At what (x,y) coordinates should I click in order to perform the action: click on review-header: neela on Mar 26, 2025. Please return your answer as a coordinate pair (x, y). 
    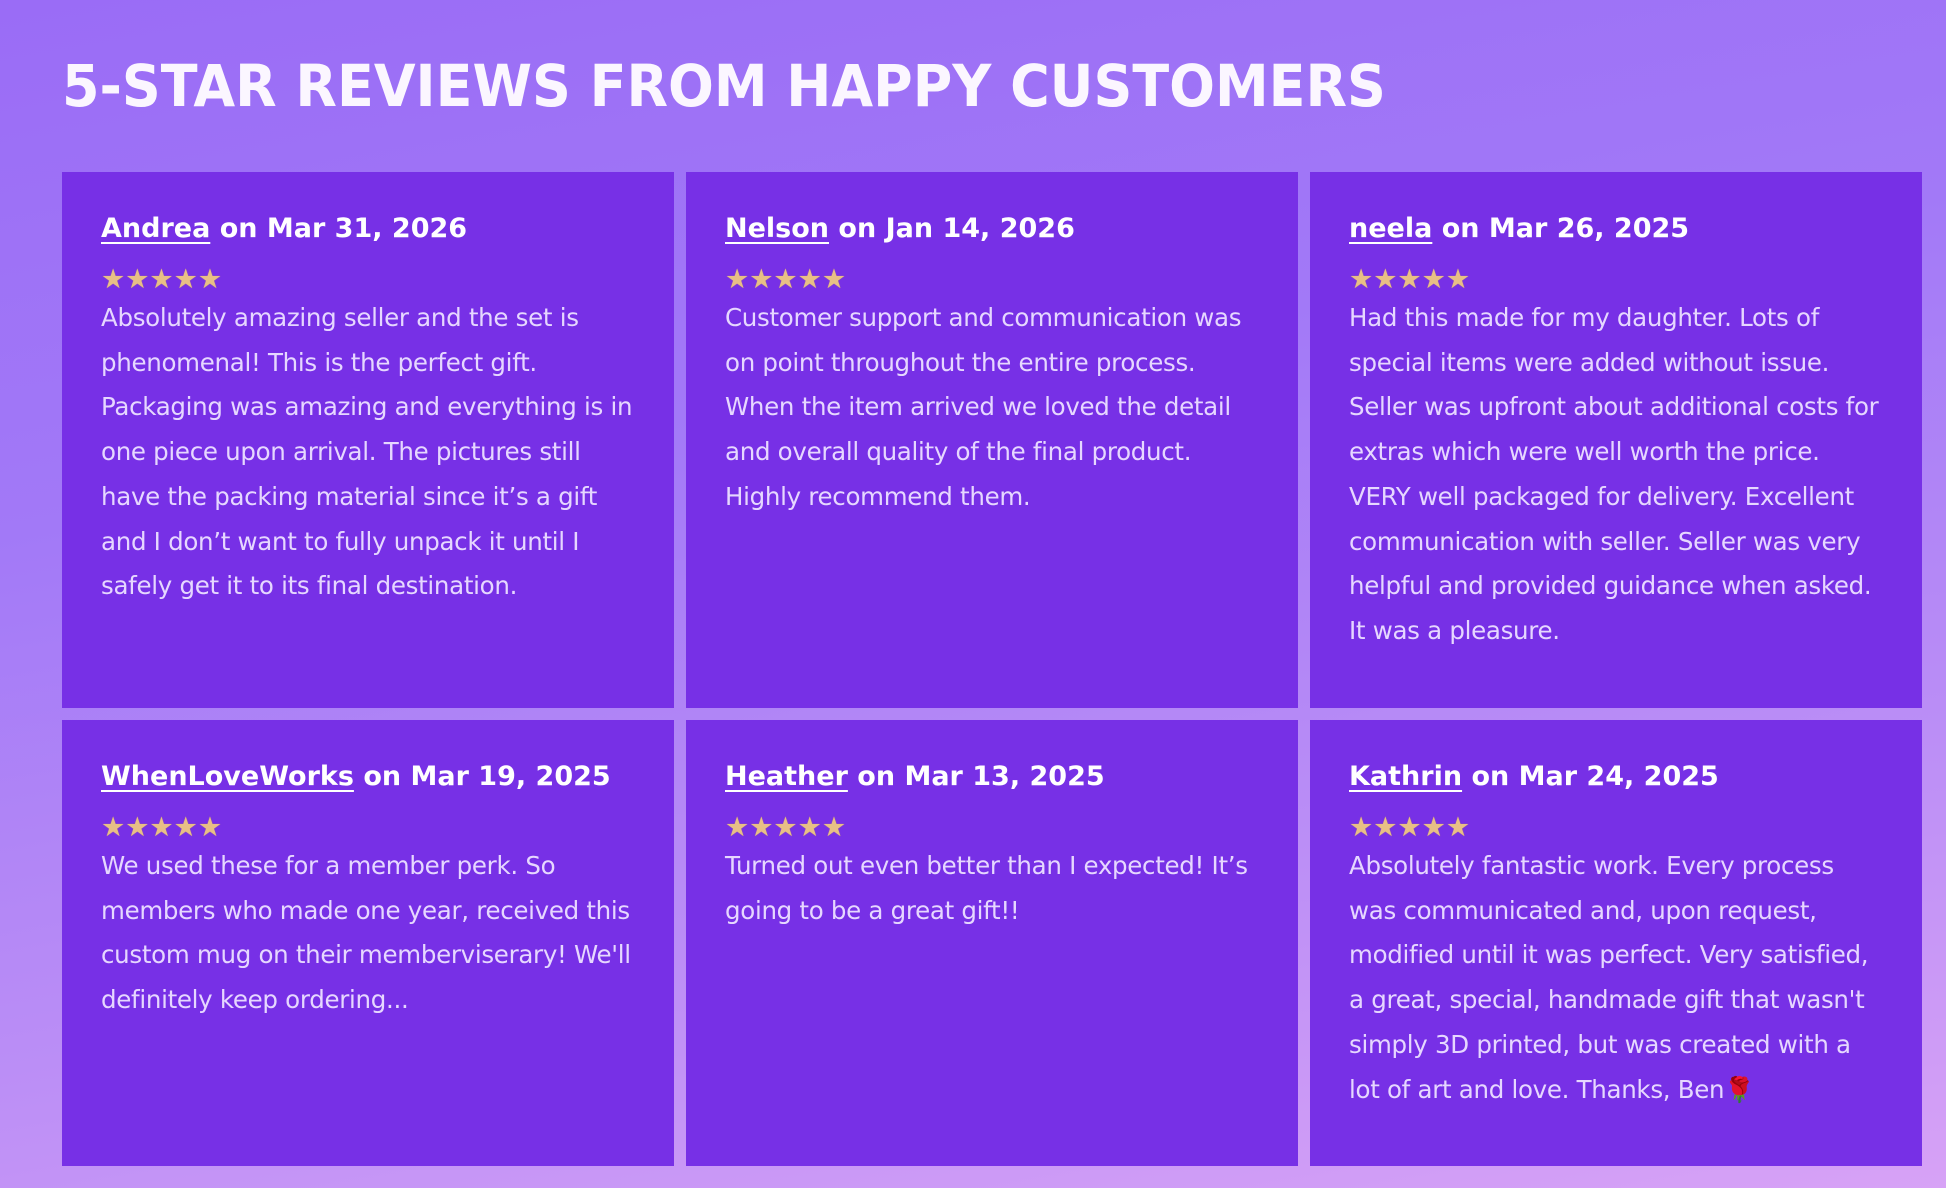
    Looking at the image, I should click on (1617, 229).